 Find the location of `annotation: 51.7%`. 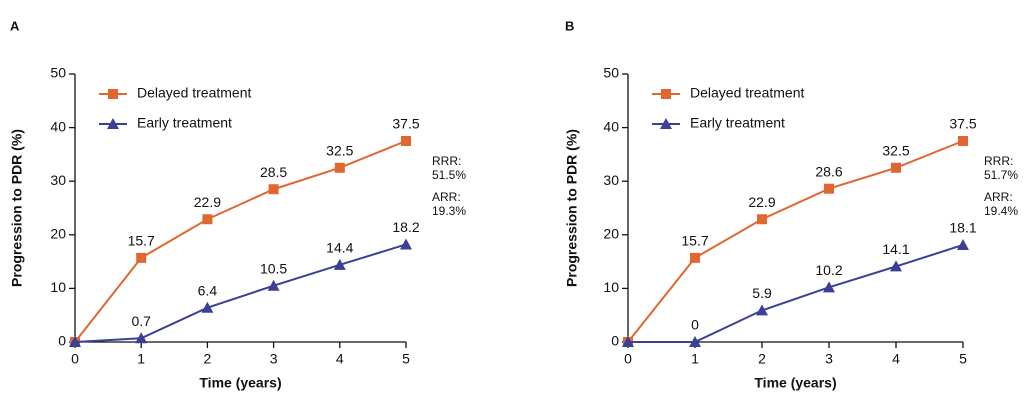

annotation: 51.7% is located at coordinates (1001, 175).